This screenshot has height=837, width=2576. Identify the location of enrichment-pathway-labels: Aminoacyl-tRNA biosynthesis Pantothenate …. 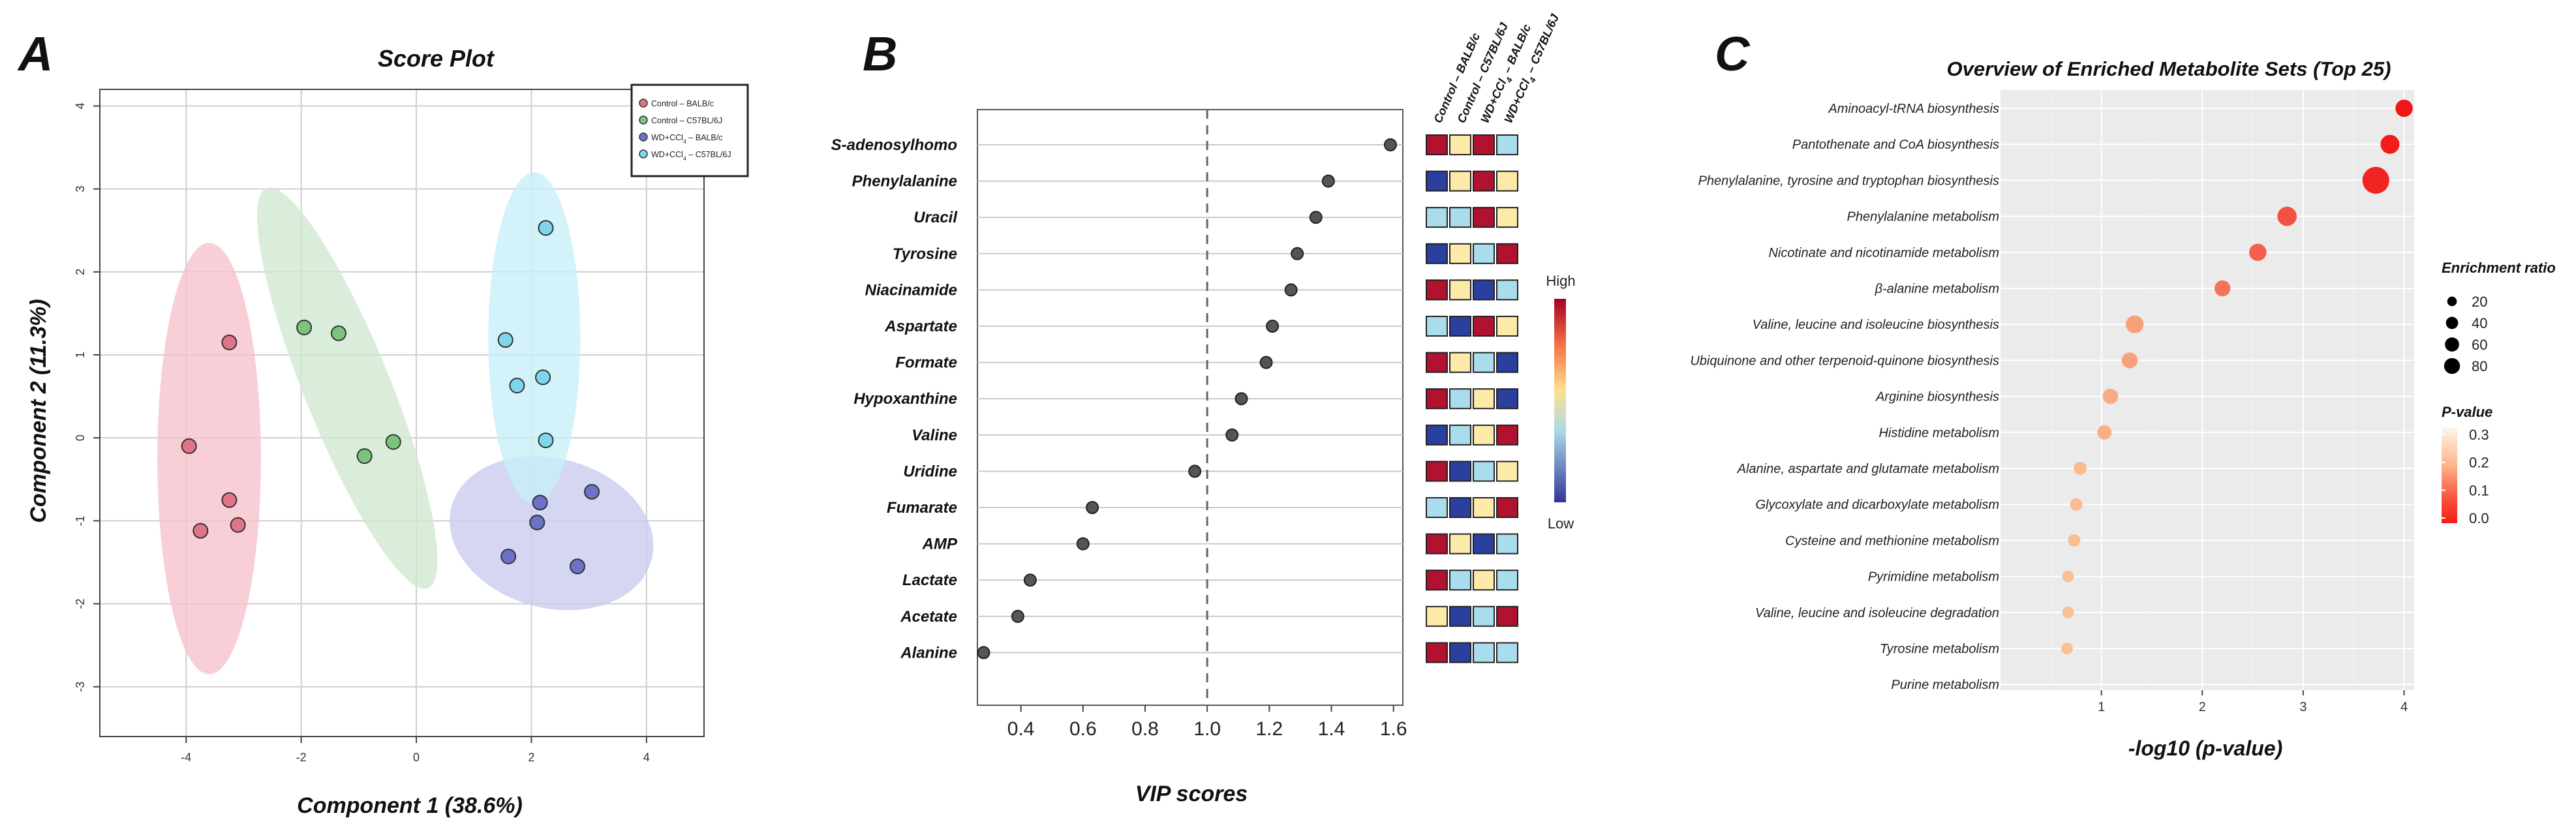
(1844, 397).